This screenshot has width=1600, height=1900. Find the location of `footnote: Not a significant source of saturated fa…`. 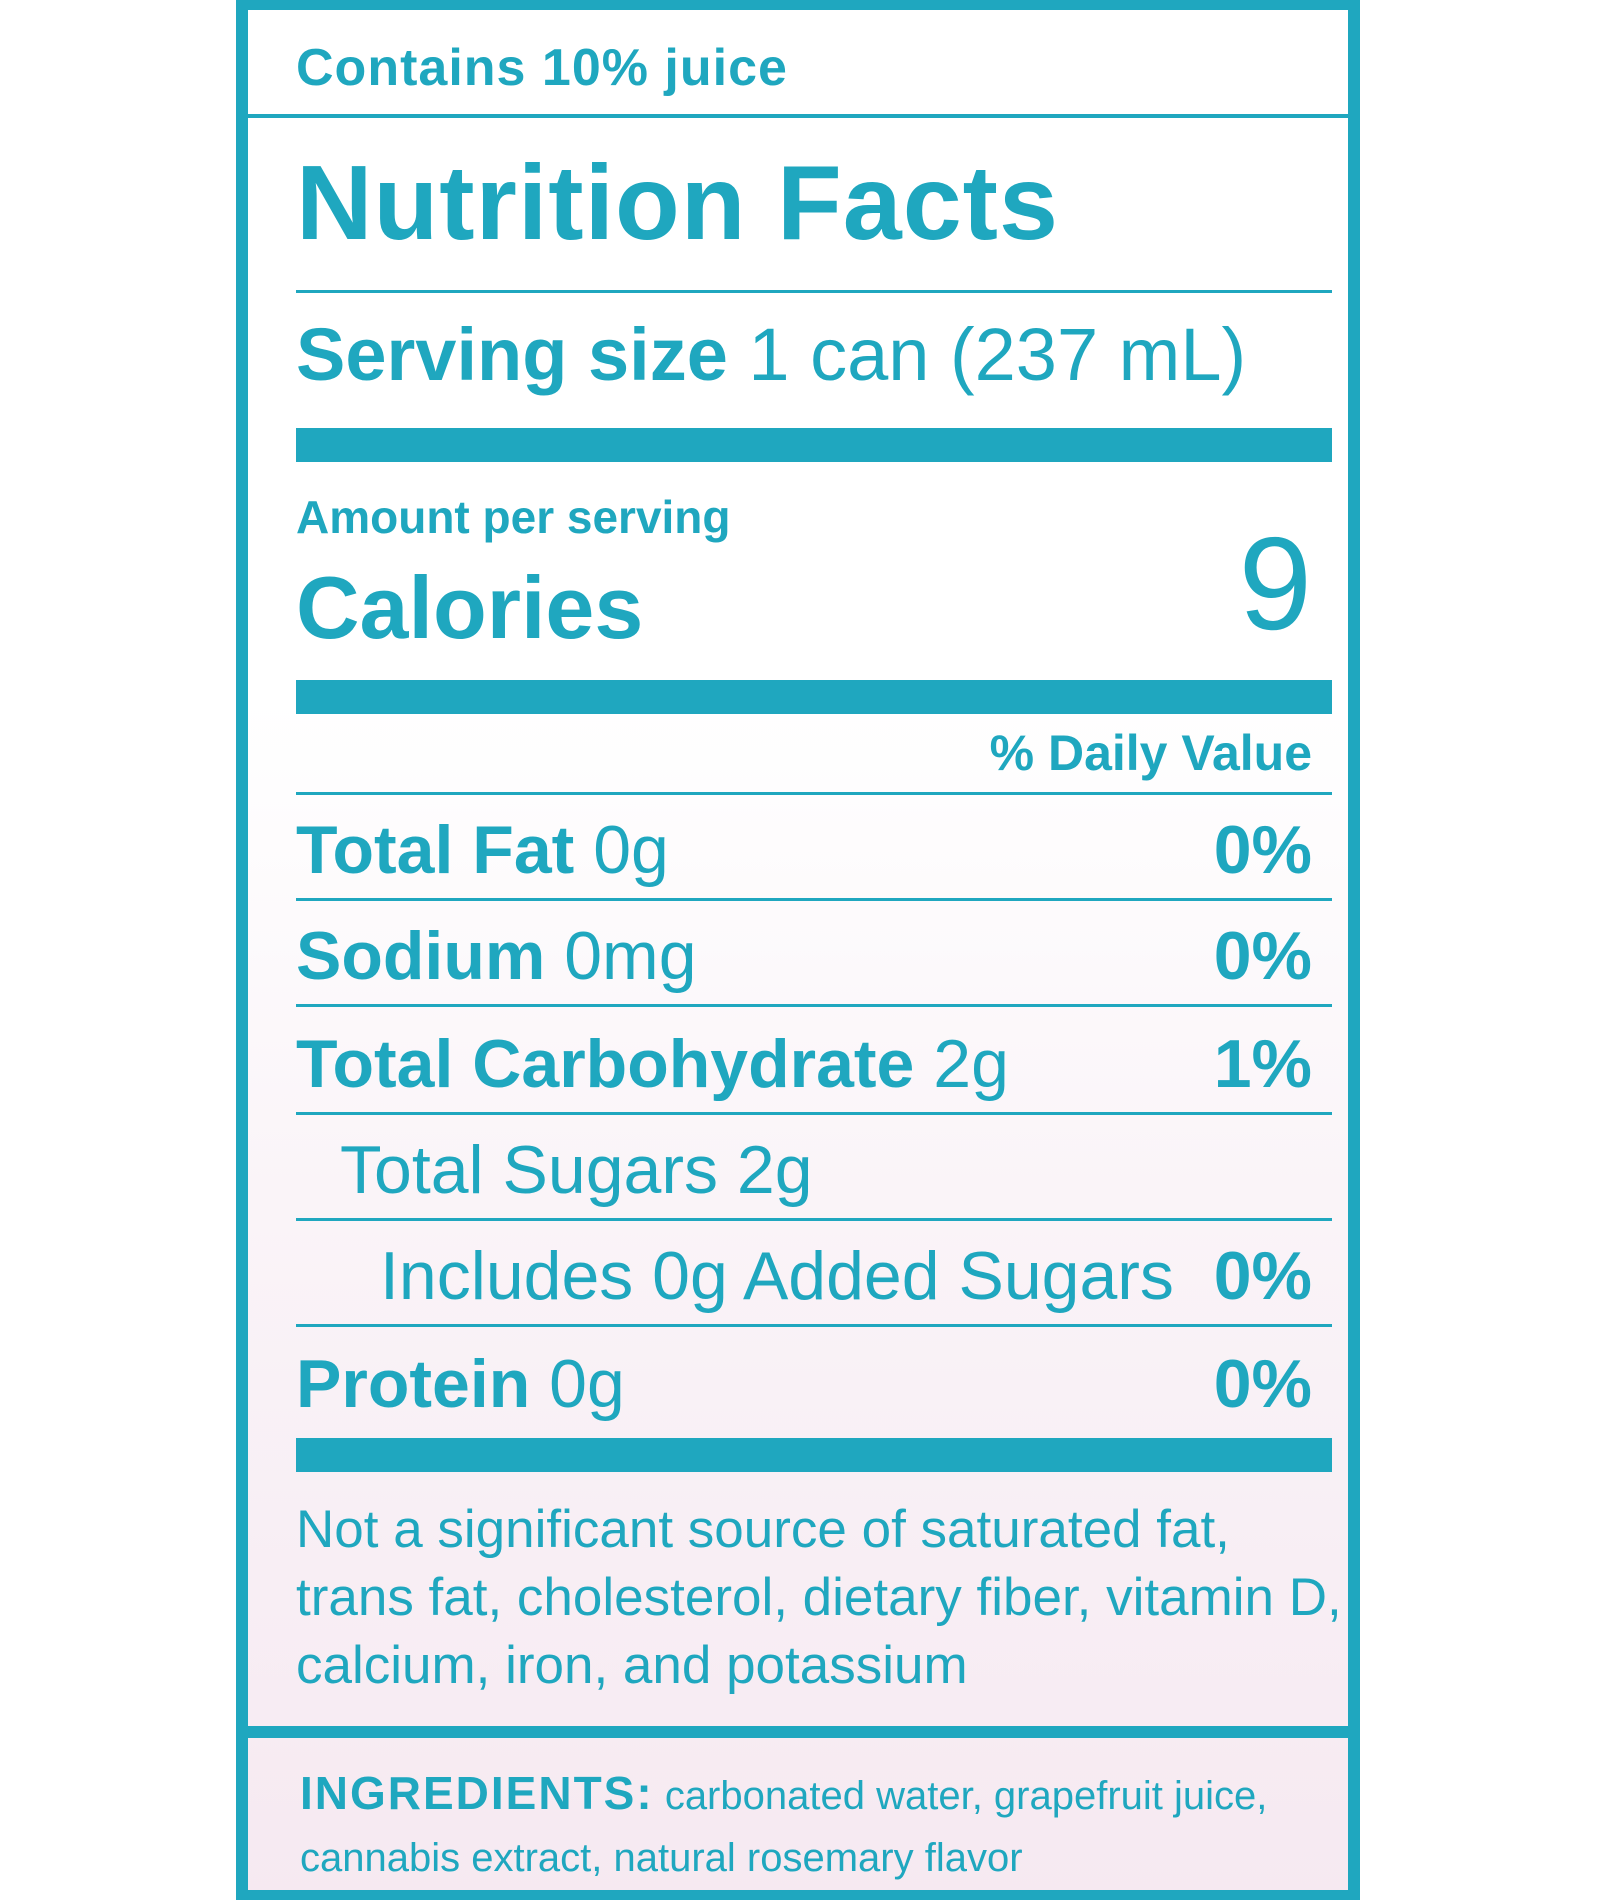

footnote: Not a significant source of saturated fa… is located at coordinates (819, 1597).